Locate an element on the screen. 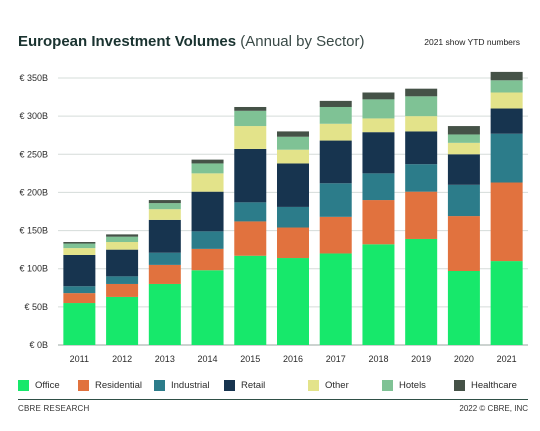 The image size is (540, 431). bar-retail-2019 is located at coordinates (421, 148).